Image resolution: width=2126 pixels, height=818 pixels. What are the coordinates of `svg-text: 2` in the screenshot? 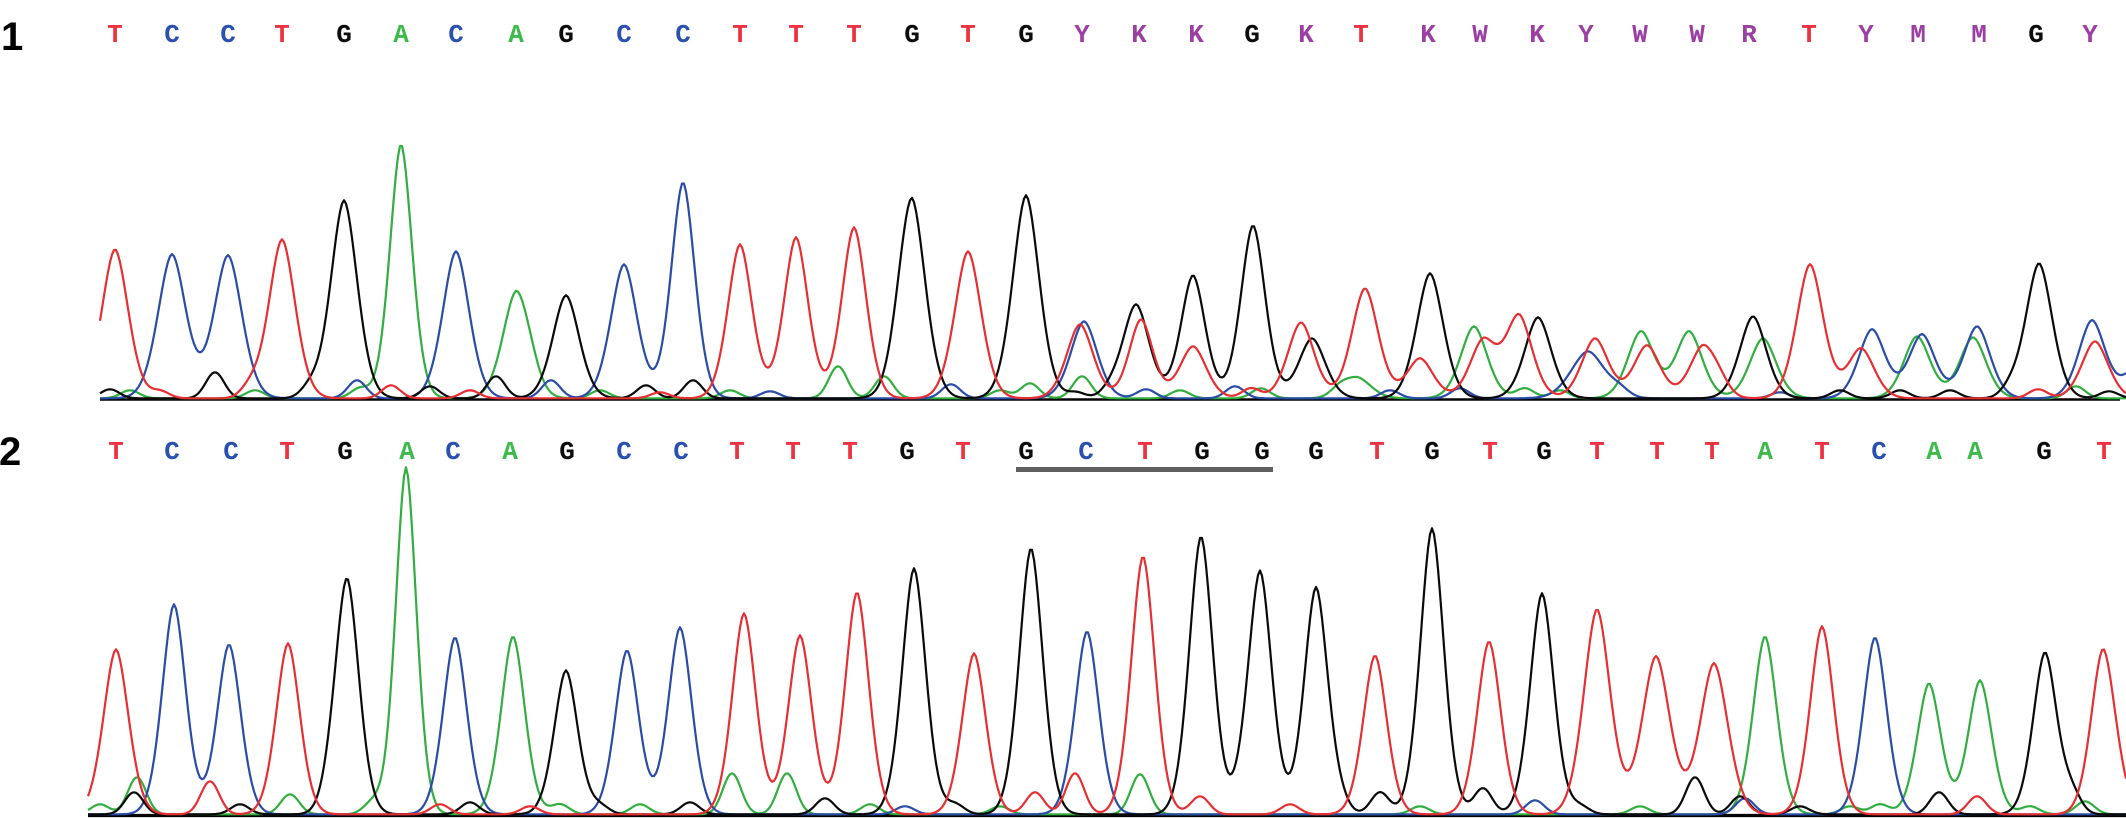 It's located at (10, 452).